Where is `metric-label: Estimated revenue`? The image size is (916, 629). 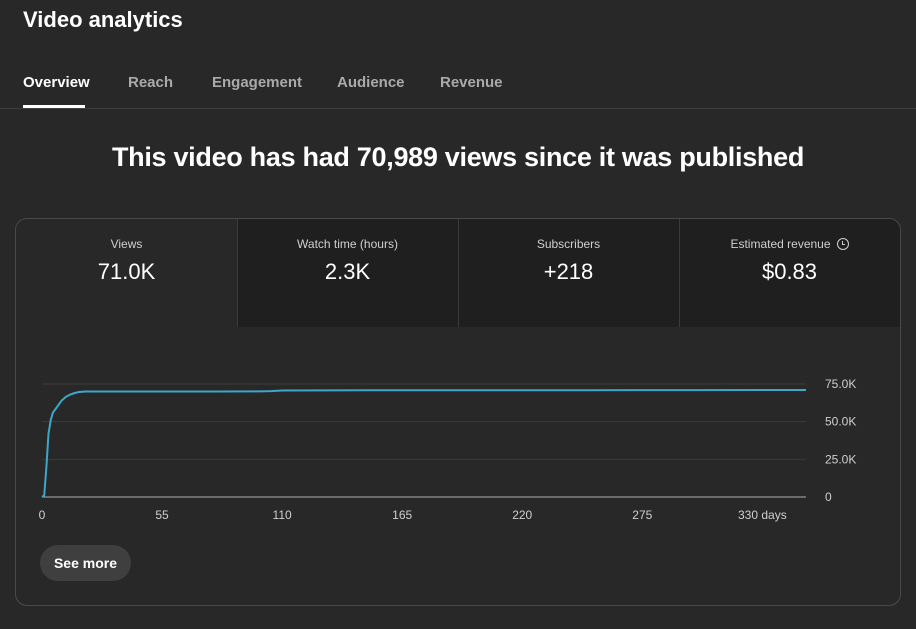 metric-label: Estimated revenue is located at coordinates (780, 244).